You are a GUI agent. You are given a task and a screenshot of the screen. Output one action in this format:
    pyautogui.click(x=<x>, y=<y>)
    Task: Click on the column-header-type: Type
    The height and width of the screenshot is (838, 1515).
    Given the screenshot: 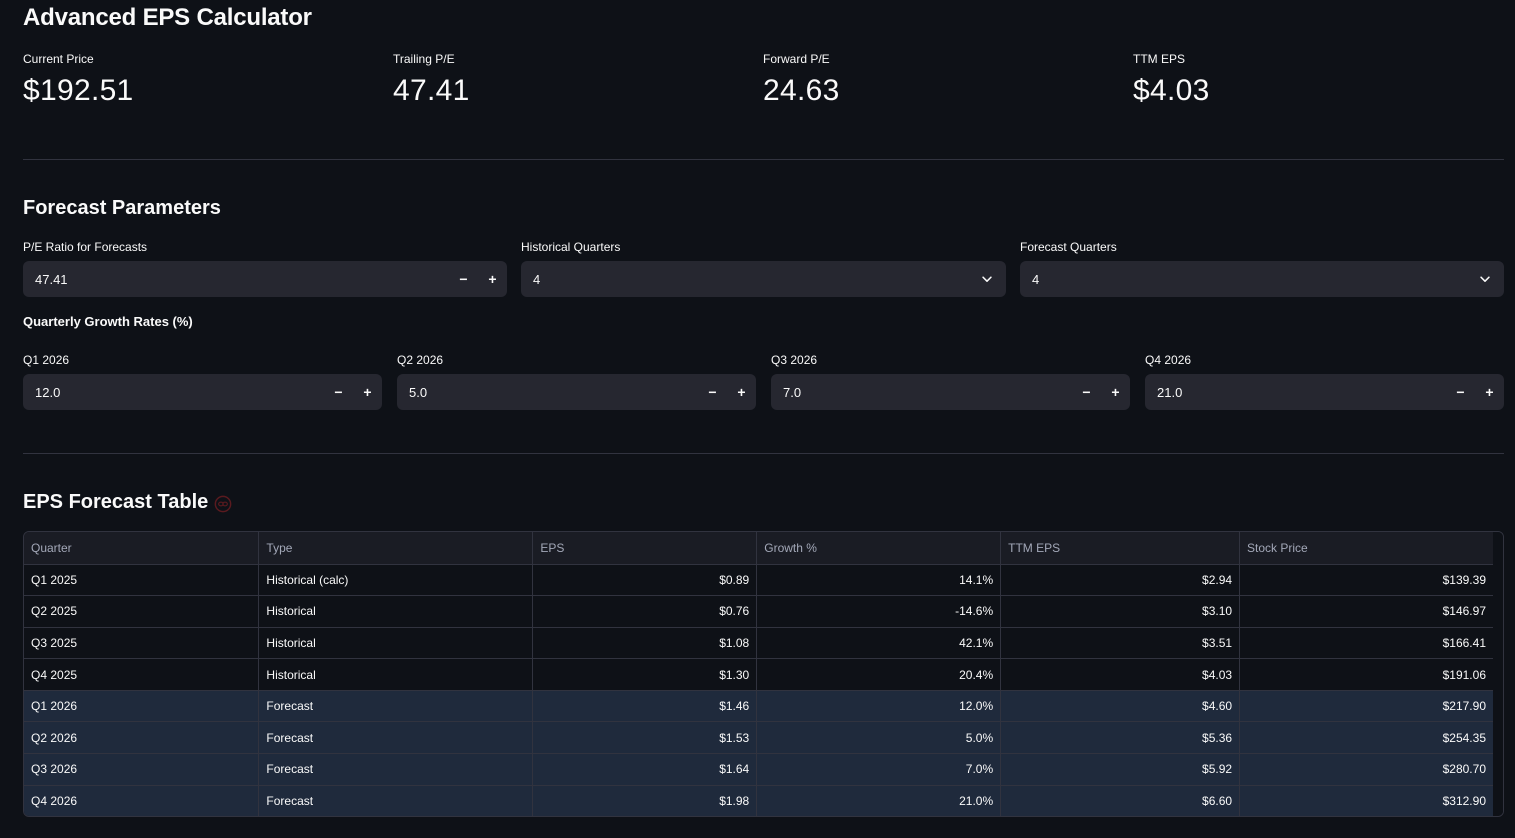 What is the action you would take?
    pyautogui.click(x=396, y=548)
    